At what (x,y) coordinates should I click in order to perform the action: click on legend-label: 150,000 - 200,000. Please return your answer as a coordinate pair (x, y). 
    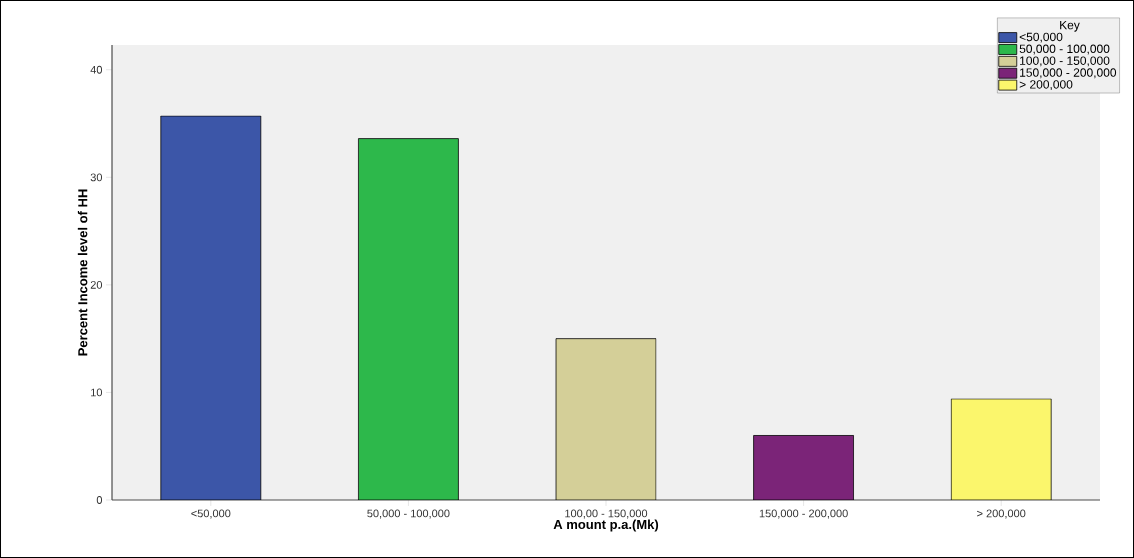
    Looking at the image, I should click on (1068, 73).